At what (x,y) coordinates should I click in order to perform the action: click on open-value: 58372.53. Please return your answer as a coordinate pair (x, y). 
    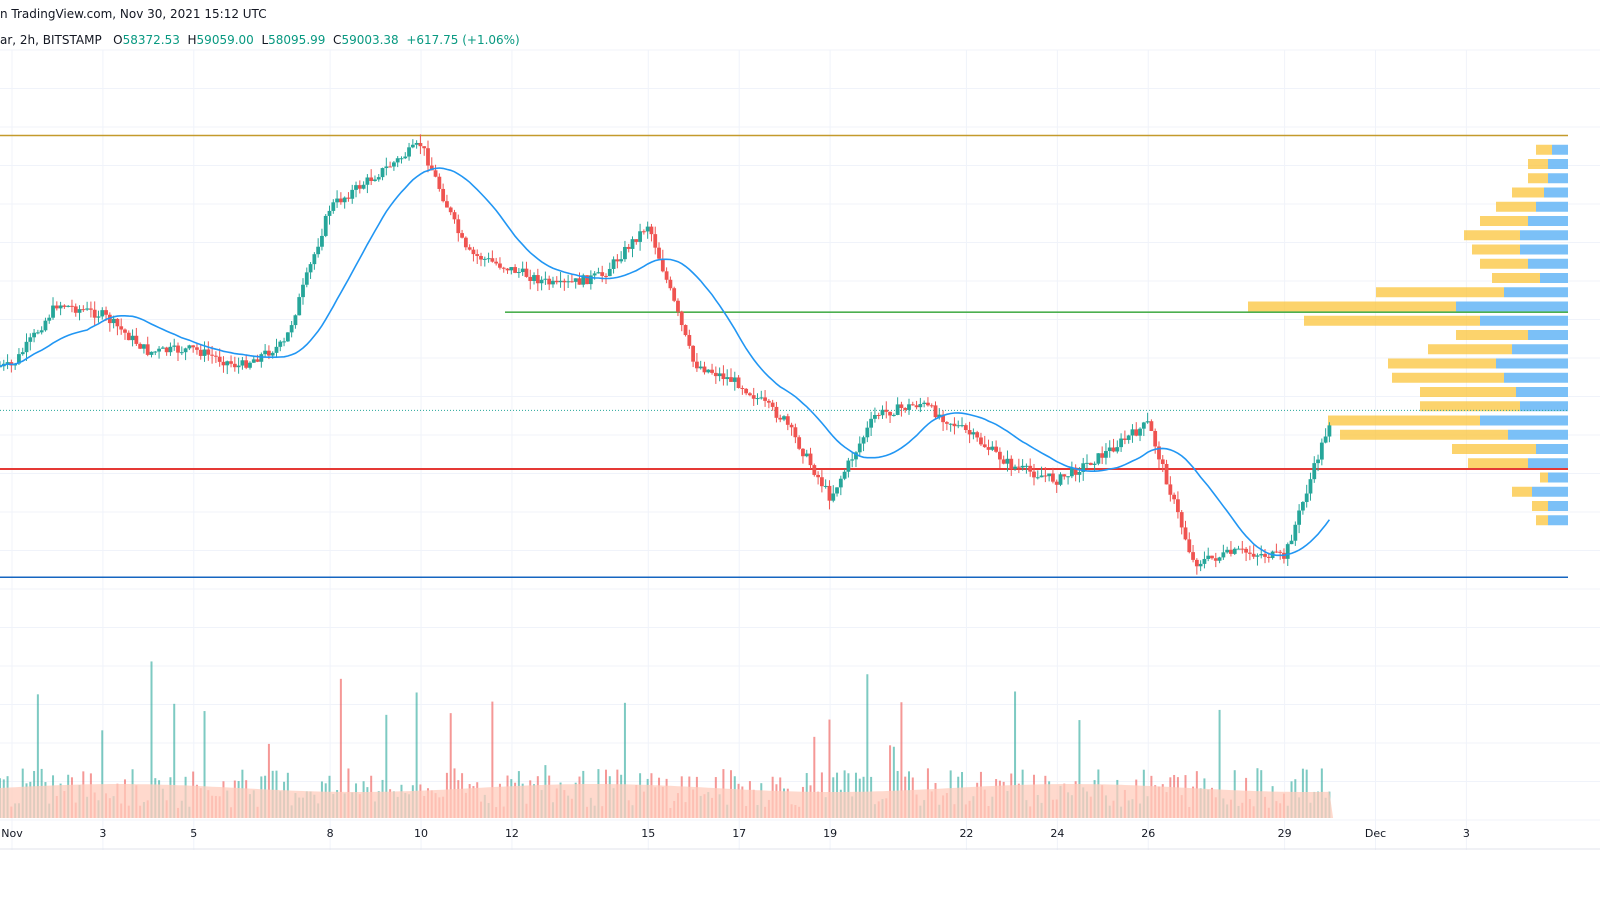
    Looking at the image, I should click on (151, 40).